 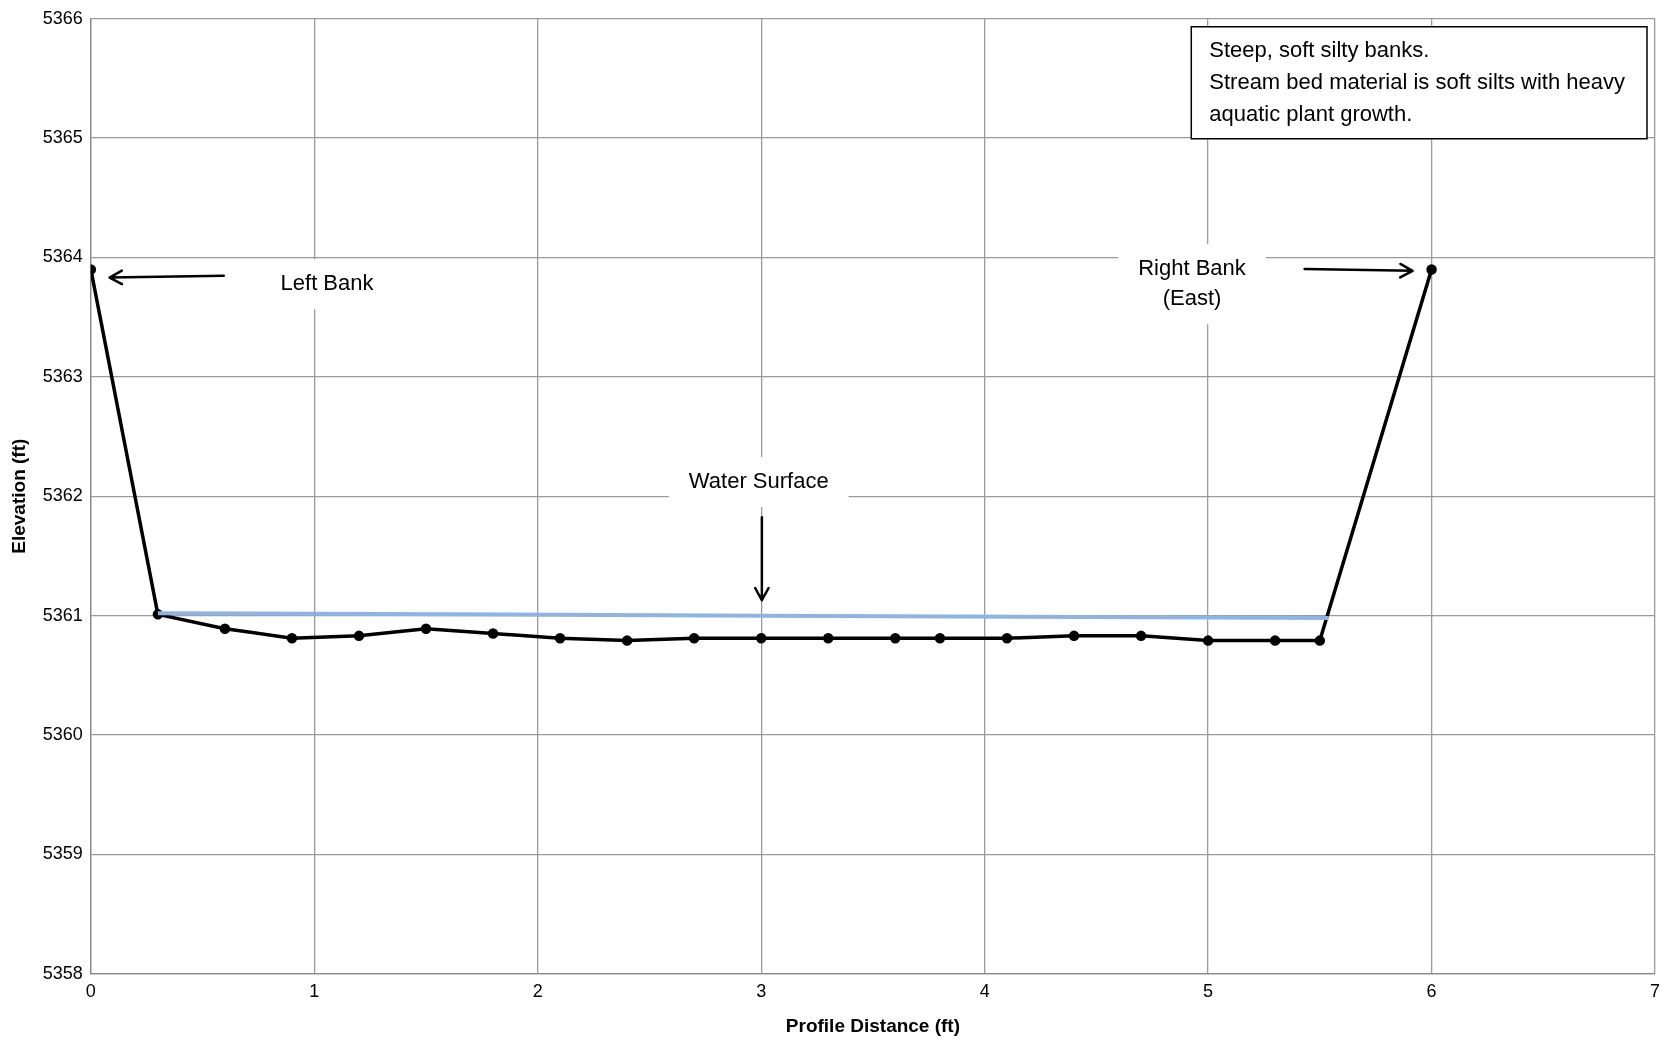 What do you see at coordinates (62, 972) in the screenshot?
I see `y-tick-label: 5358` at bounding box center [62, 972].